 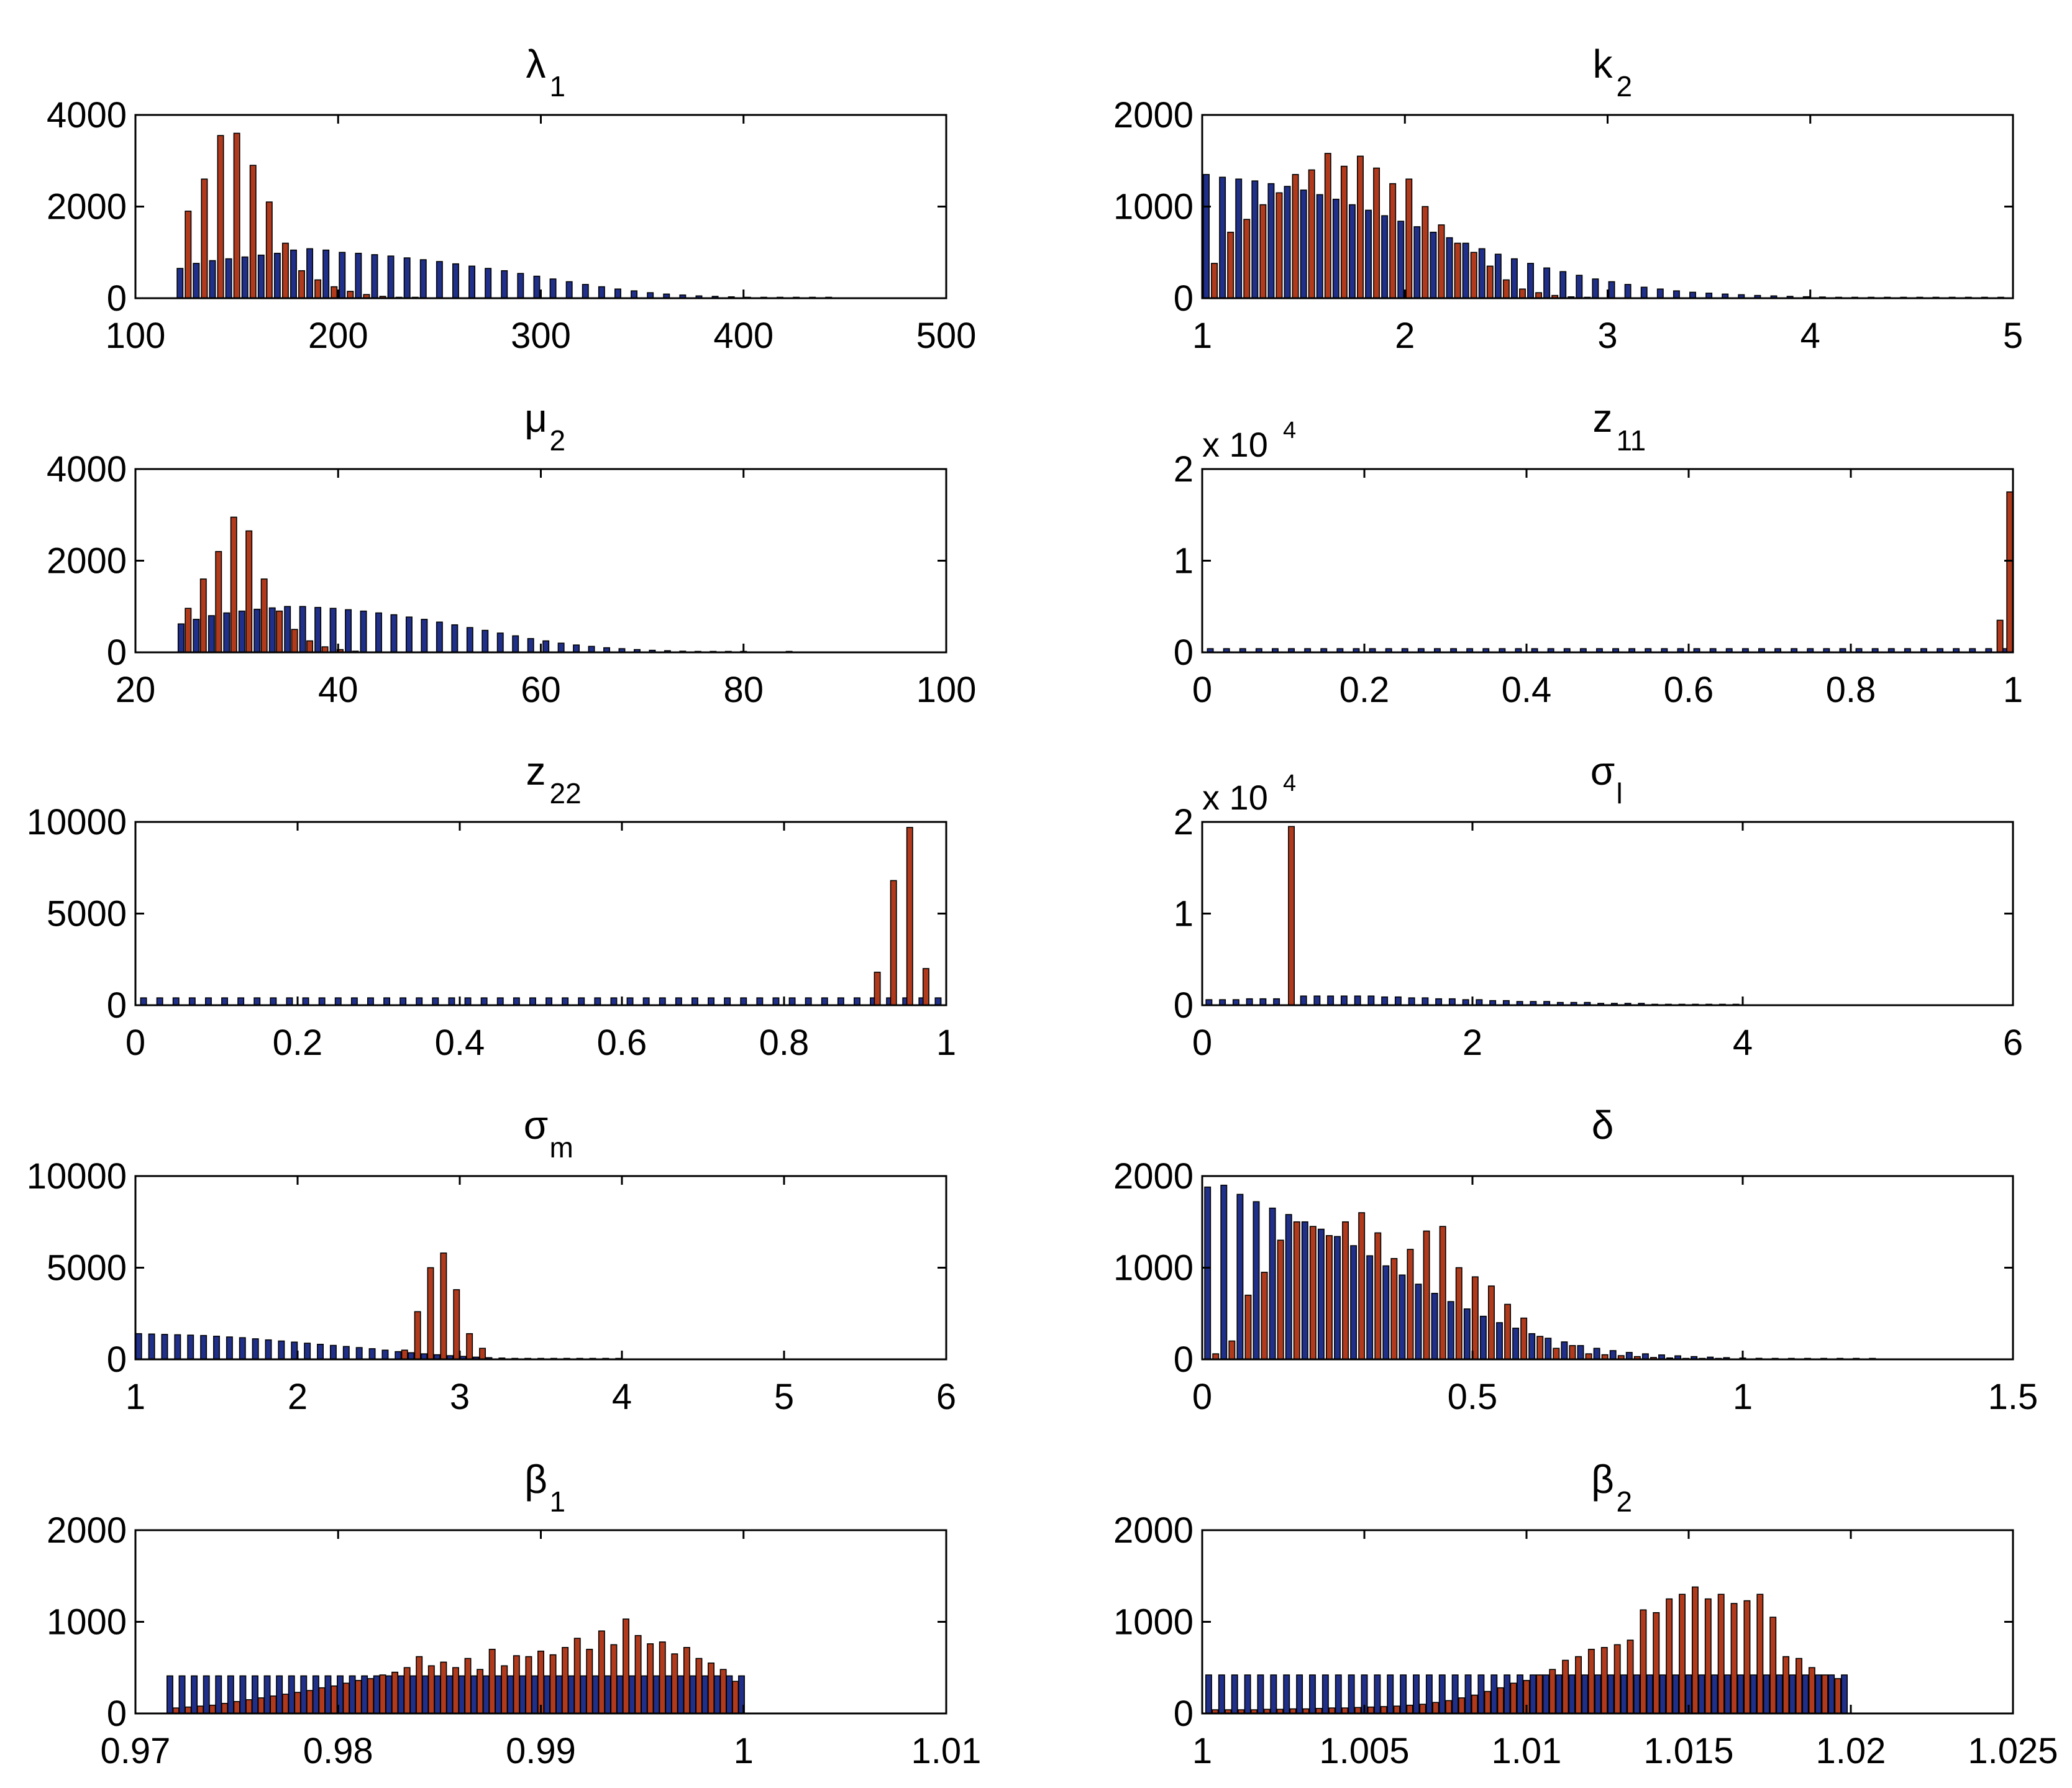 What do you see at coordinates (77, 822) in the screenshot?
I see `y-tick-label: 10000` at bounding box center [77, 822].